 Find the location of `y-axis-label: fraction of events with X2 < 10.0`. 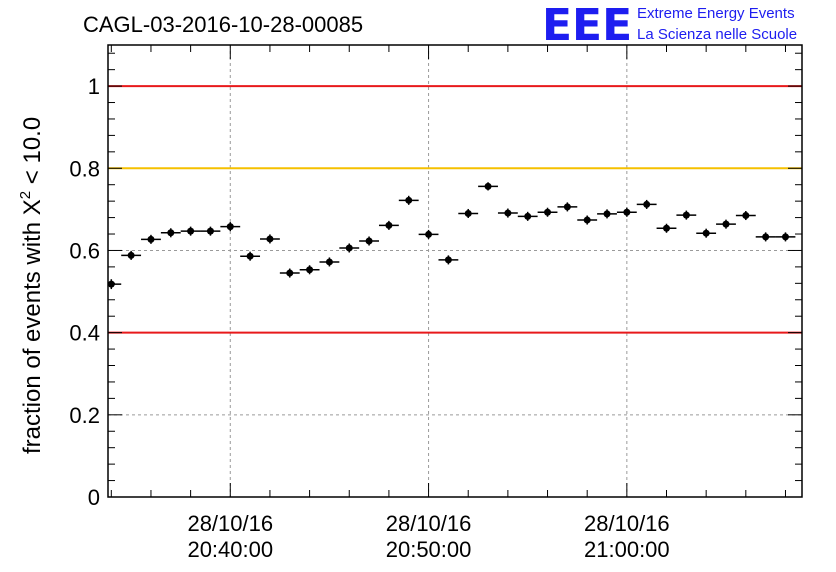

y-axis-label: fraction of events with X2 < 10.0 is located at coordinates (31, 285).